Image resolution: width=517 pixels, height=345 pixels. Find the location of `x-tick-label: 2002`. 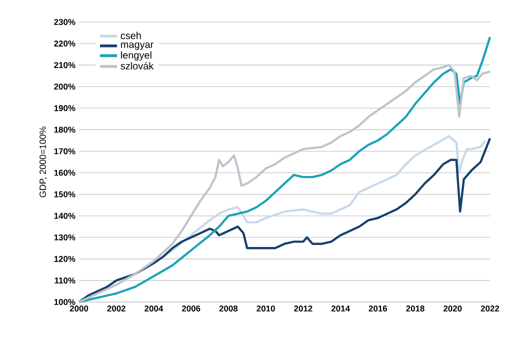

x-tick-label: 2002 is located at coordinates (116, 309).